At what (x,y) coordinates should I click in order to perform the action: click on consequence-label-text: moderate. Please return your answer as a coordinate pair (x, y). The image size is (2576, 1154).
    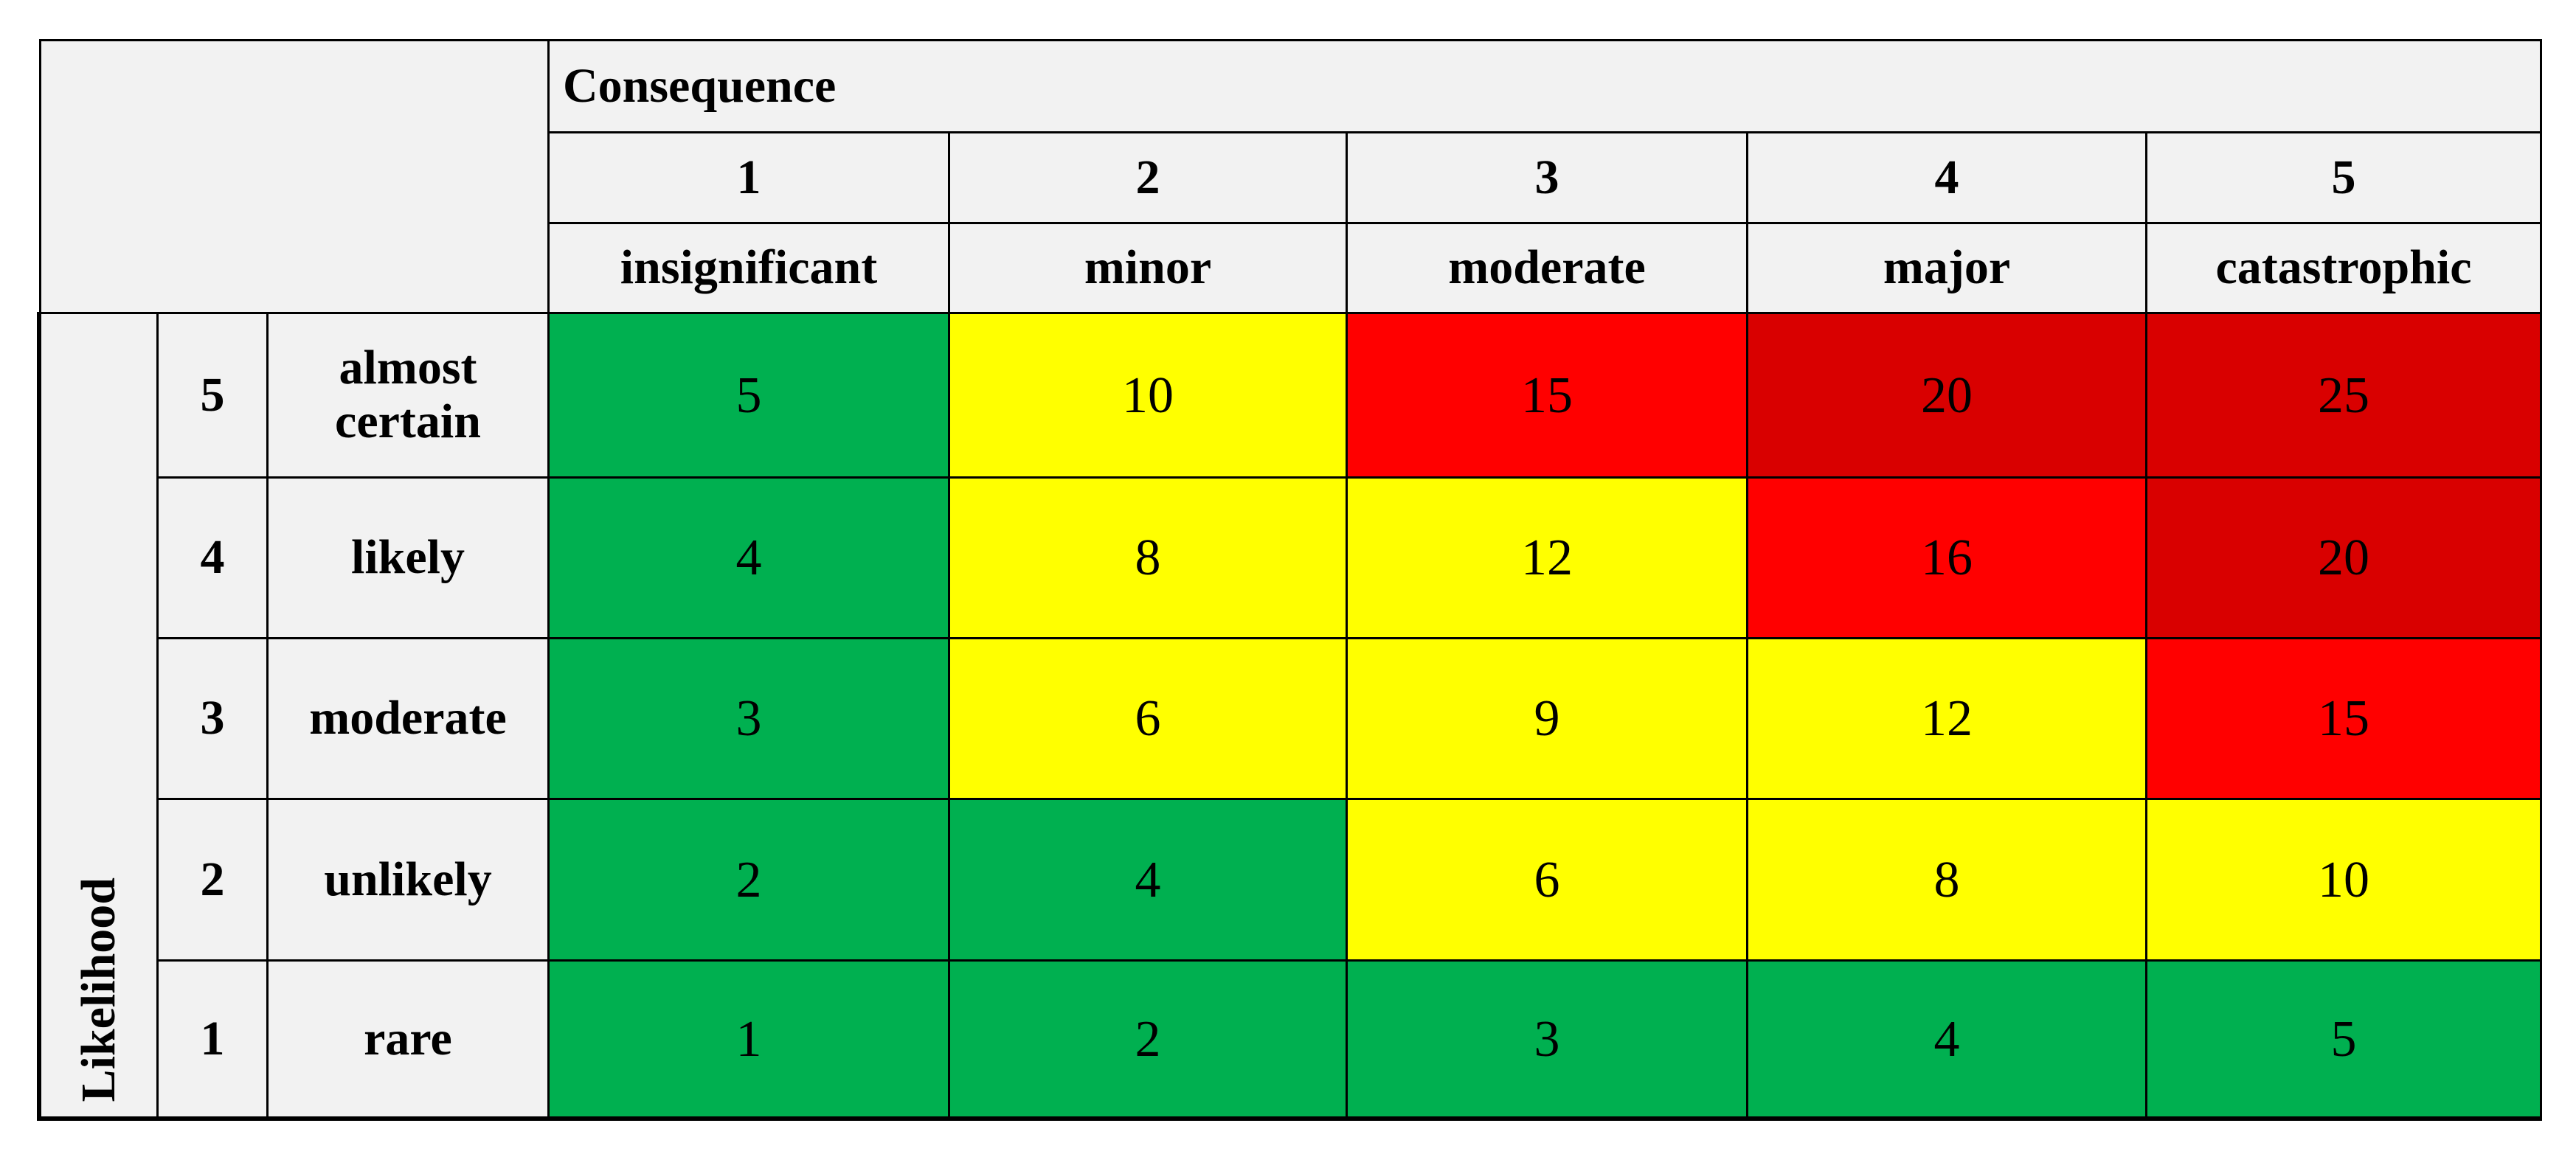
    Looking at the image, I should click on (1547, 267).